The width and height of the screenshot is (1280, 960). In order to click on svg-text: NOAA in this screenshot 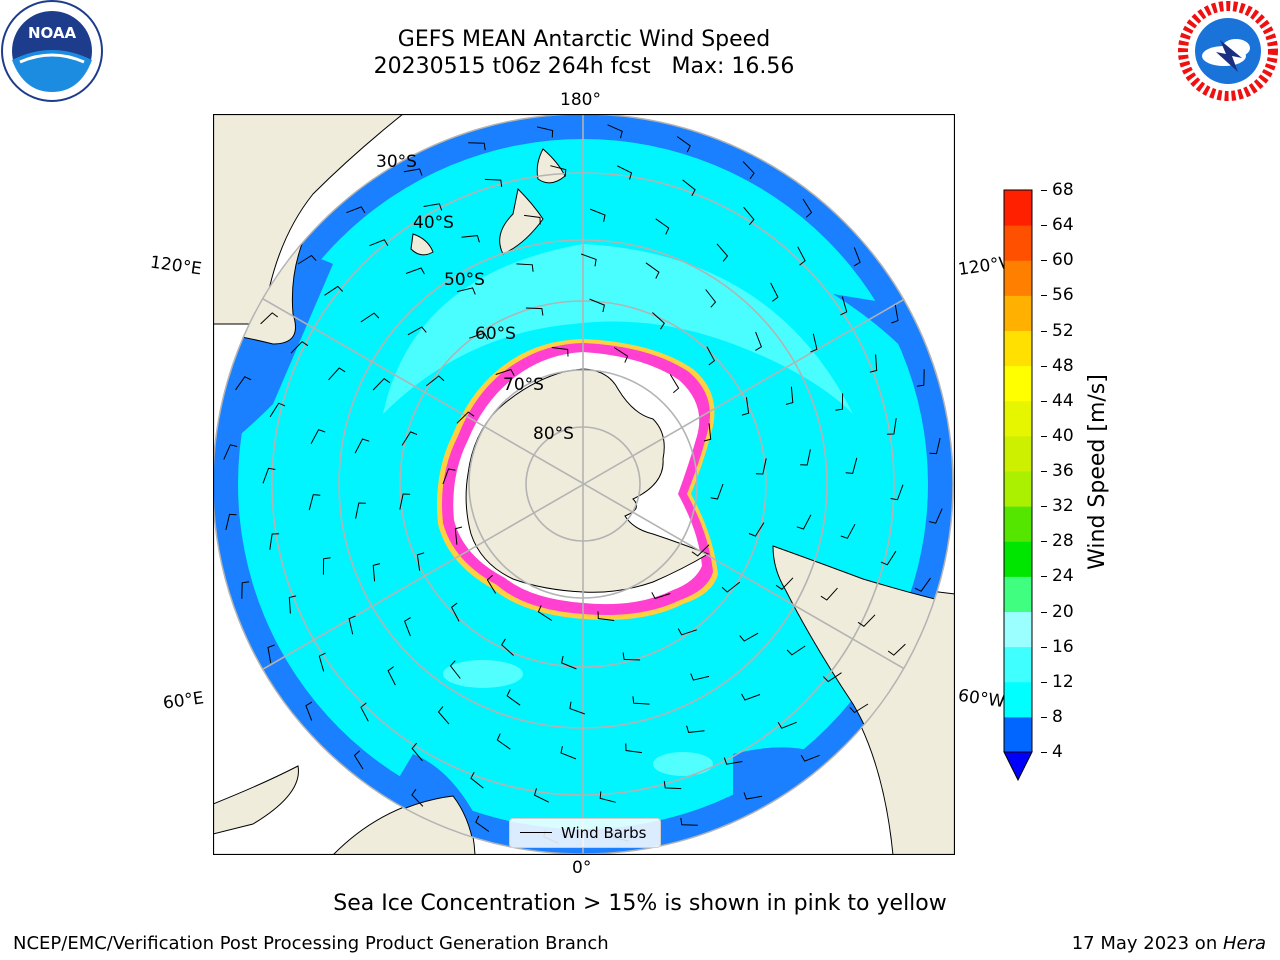, I will do `click(52, 33)`.